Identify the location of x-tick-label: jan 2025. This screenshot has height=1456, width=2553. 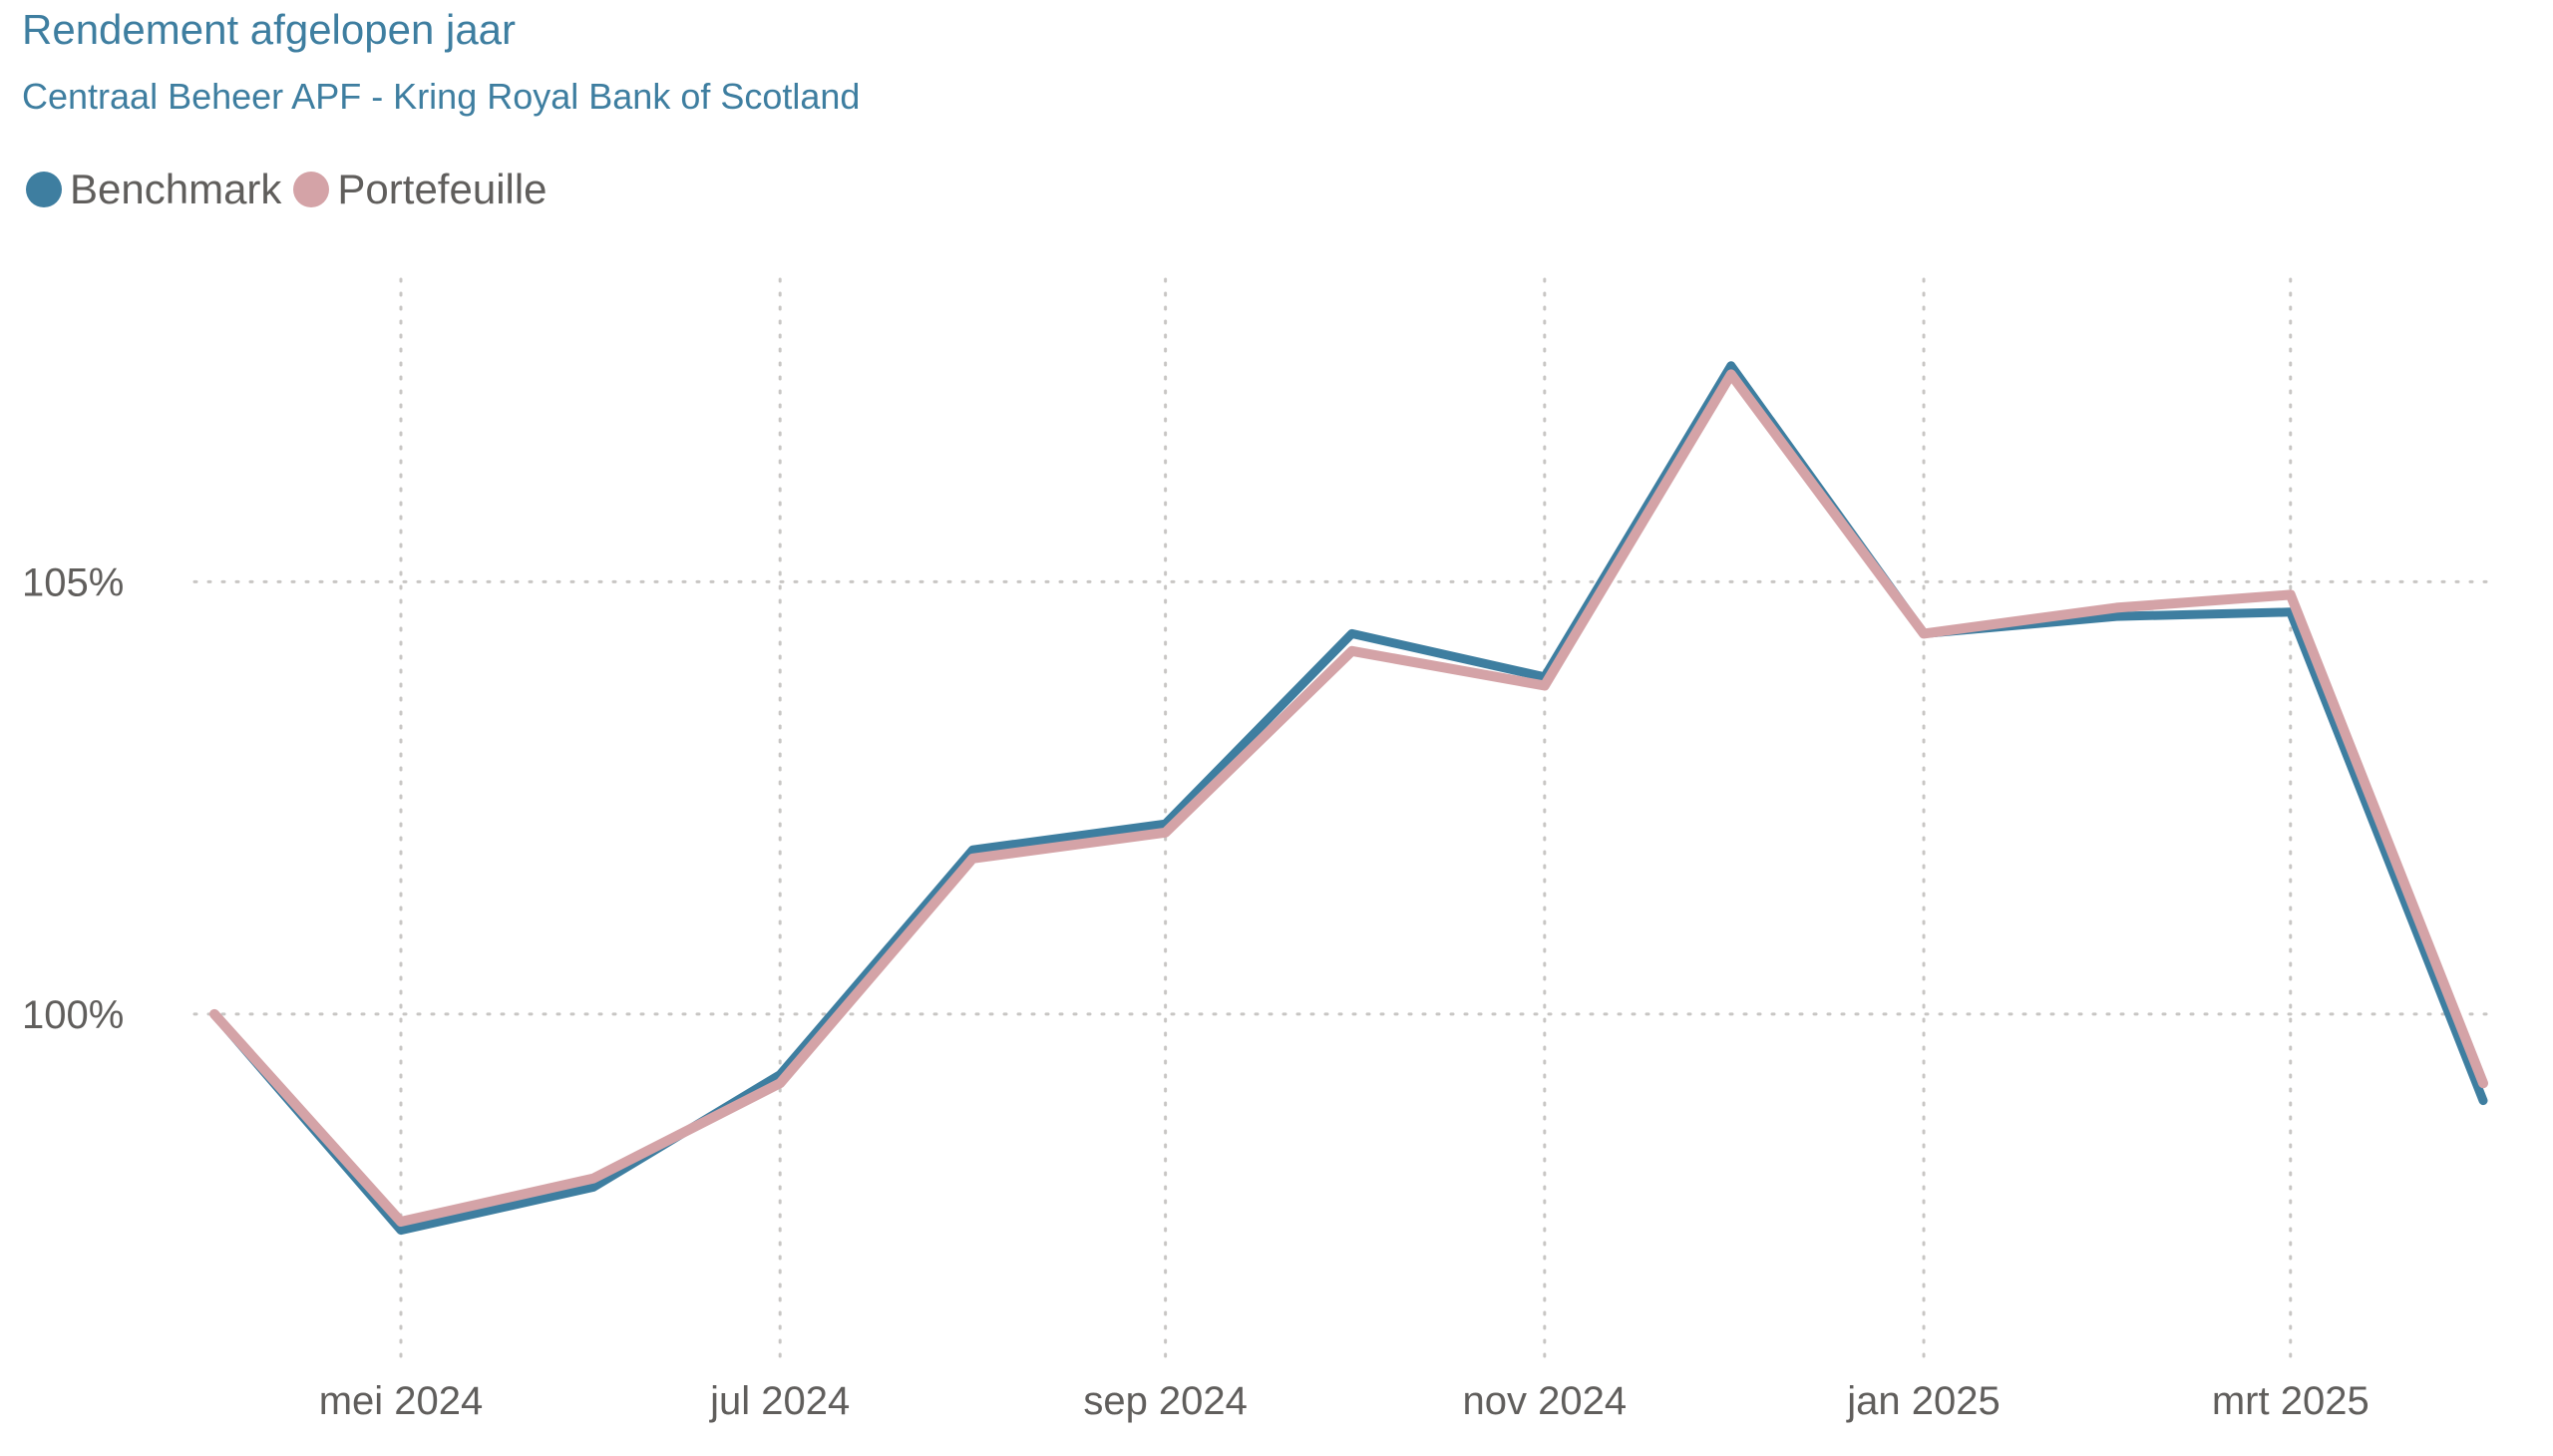
(1923, 1401).